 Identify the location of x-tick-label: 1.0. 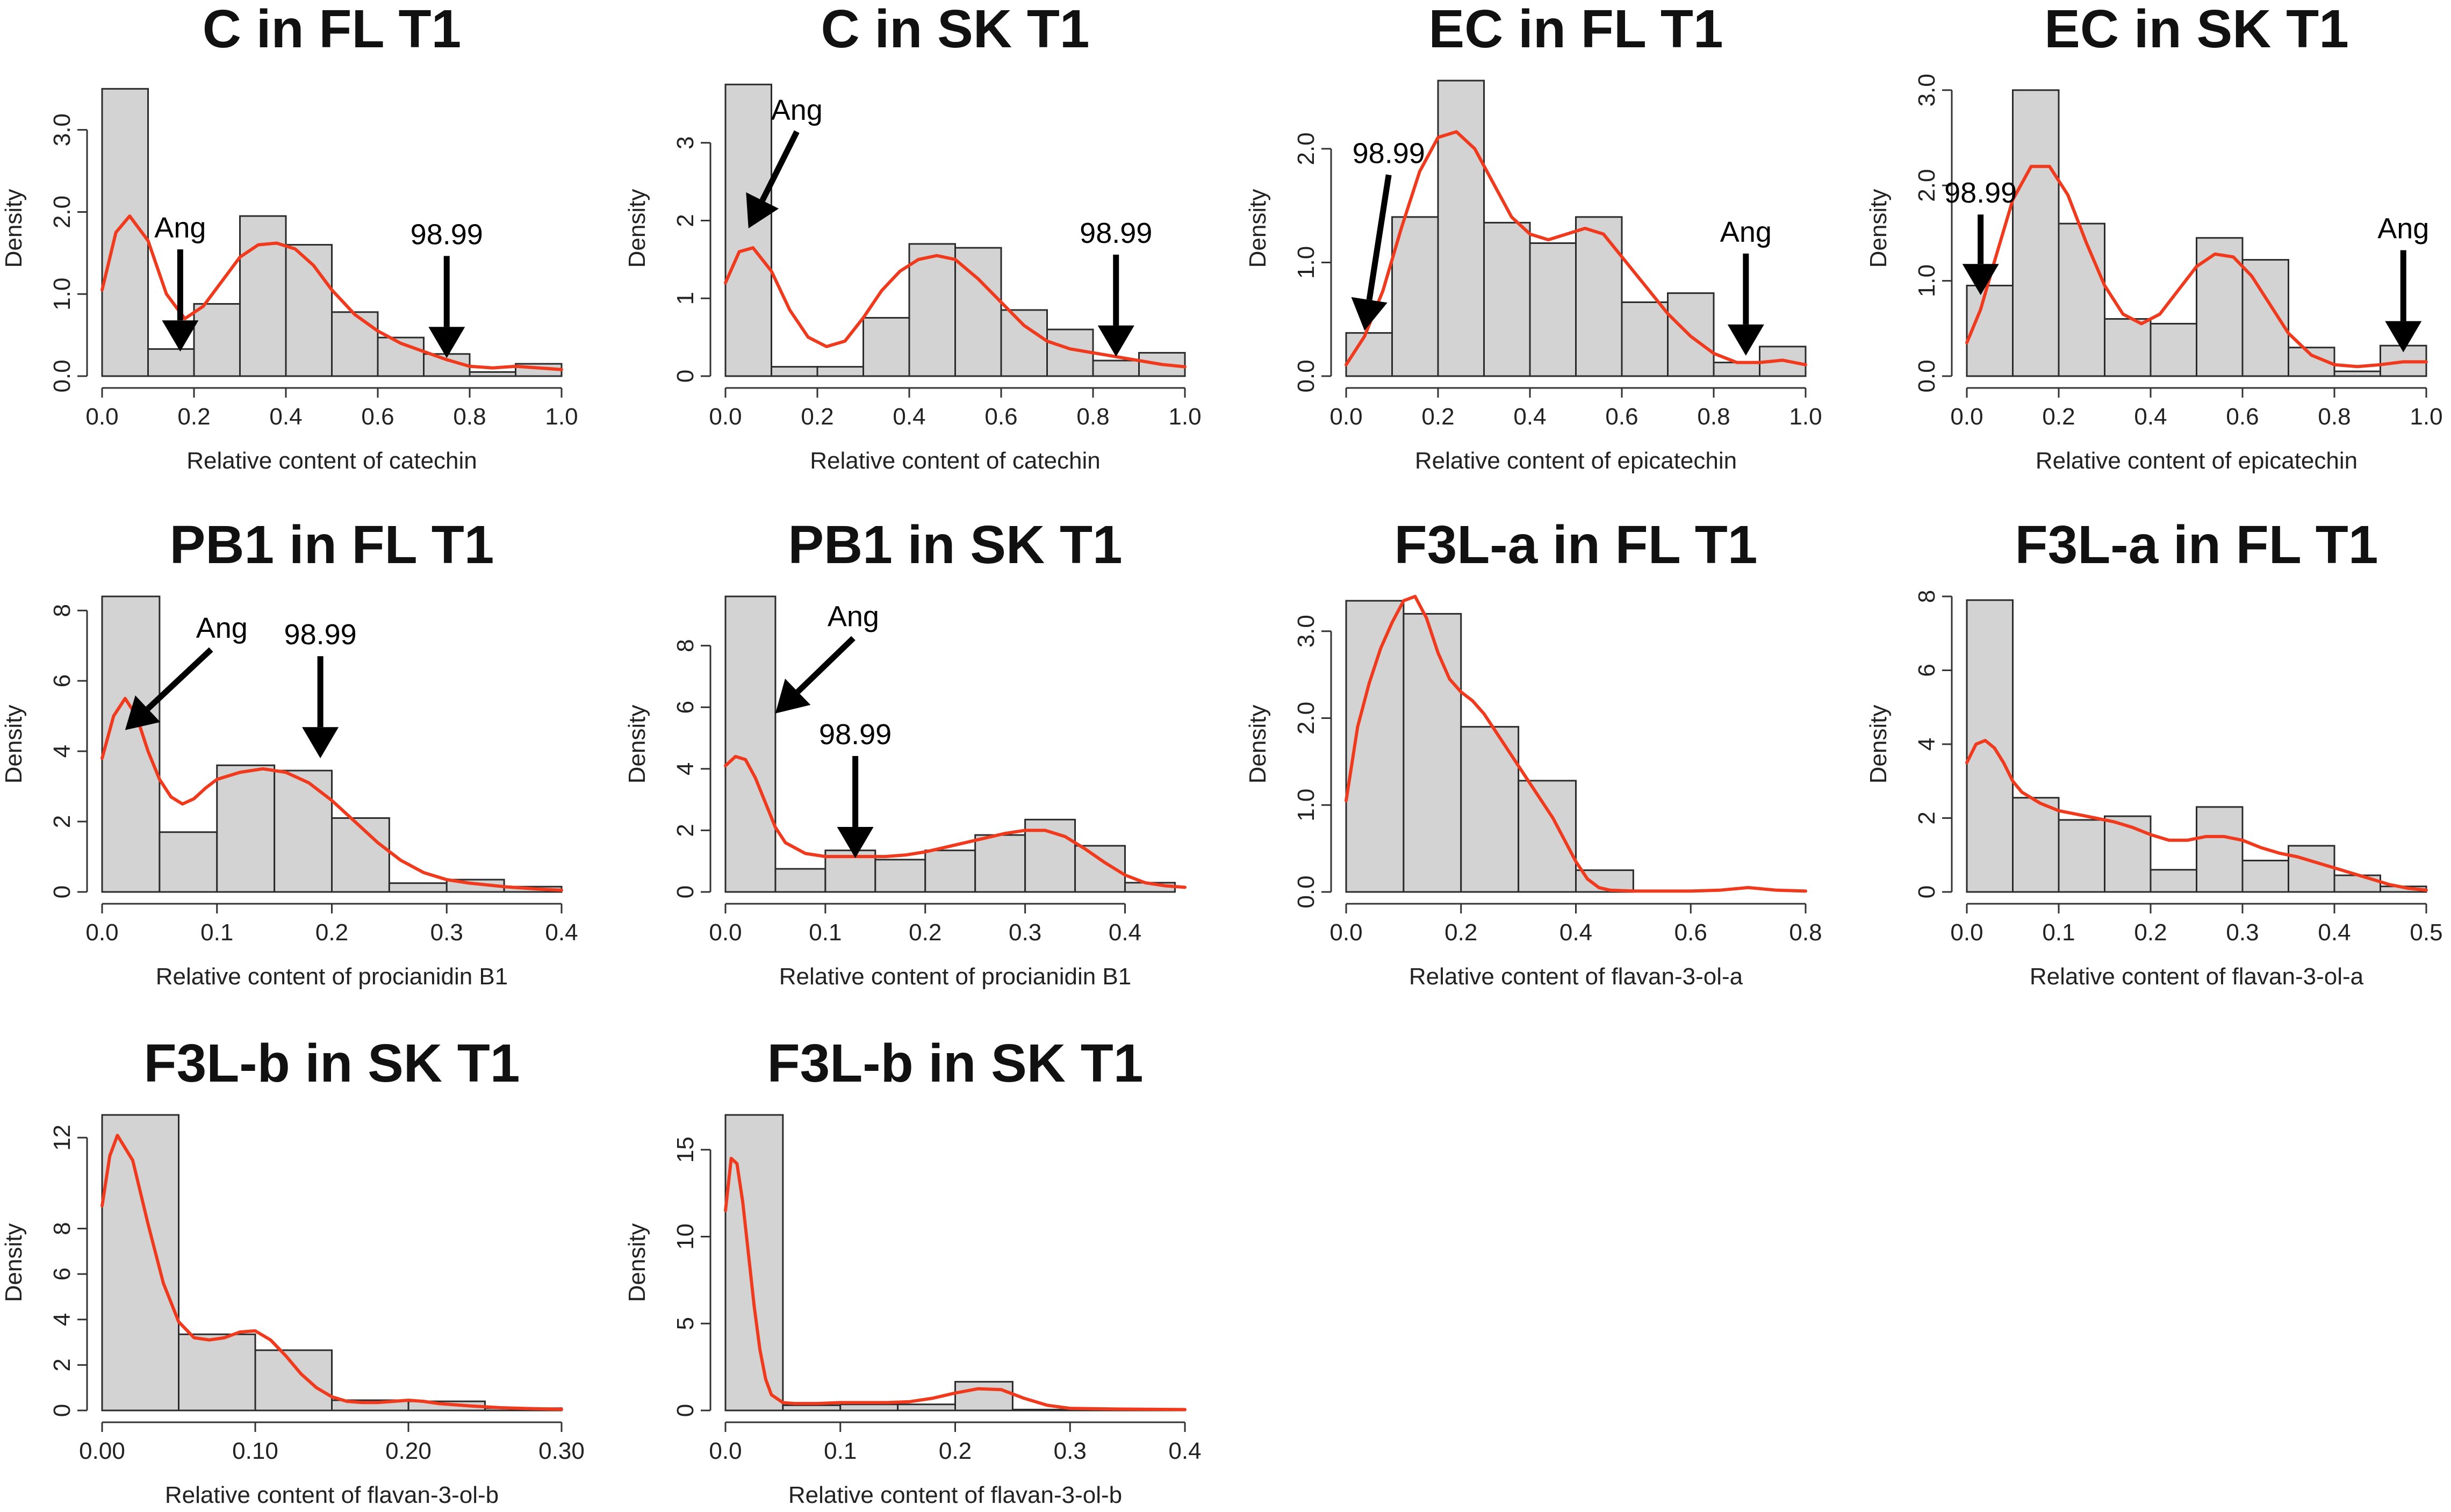
(1805, 417).